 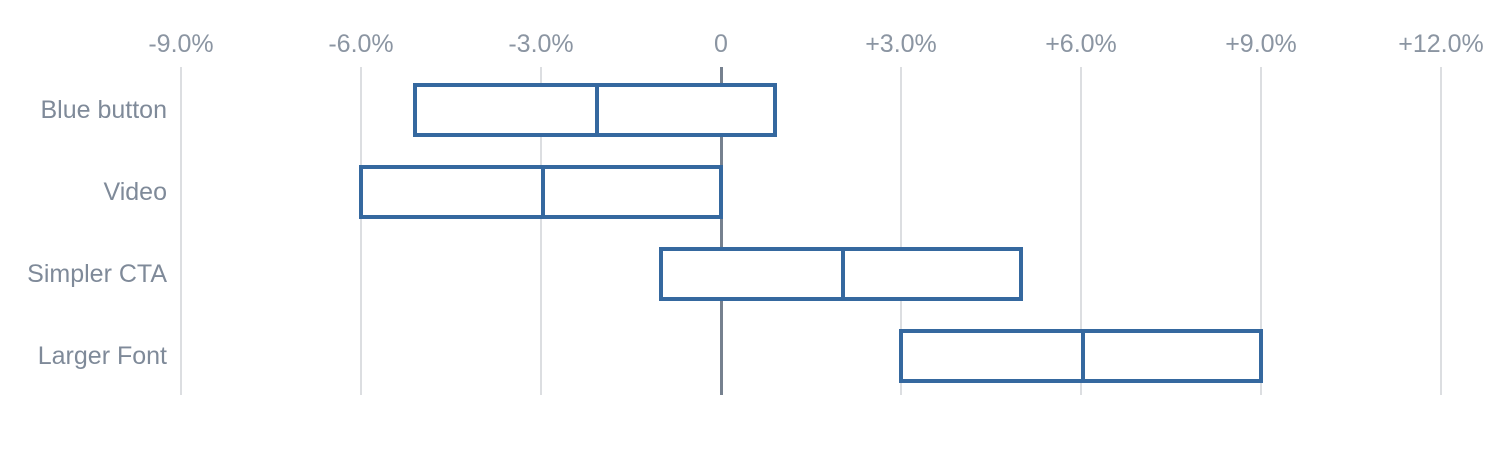 I want to click on range-box-blue-button, so click(x=595, y=110).